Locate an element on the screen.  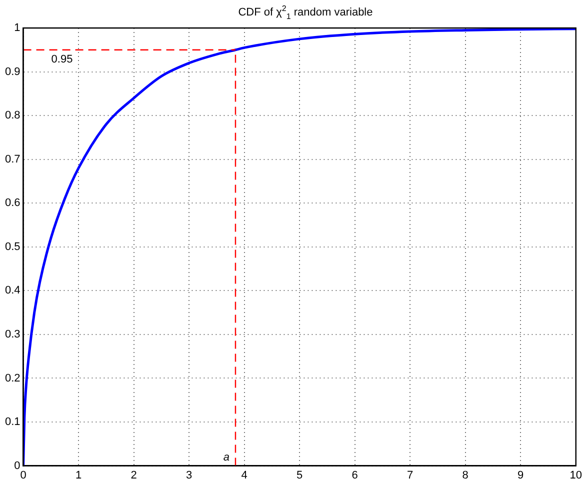
y-tick-label: 0.4 is located at coordinates (12, 290).